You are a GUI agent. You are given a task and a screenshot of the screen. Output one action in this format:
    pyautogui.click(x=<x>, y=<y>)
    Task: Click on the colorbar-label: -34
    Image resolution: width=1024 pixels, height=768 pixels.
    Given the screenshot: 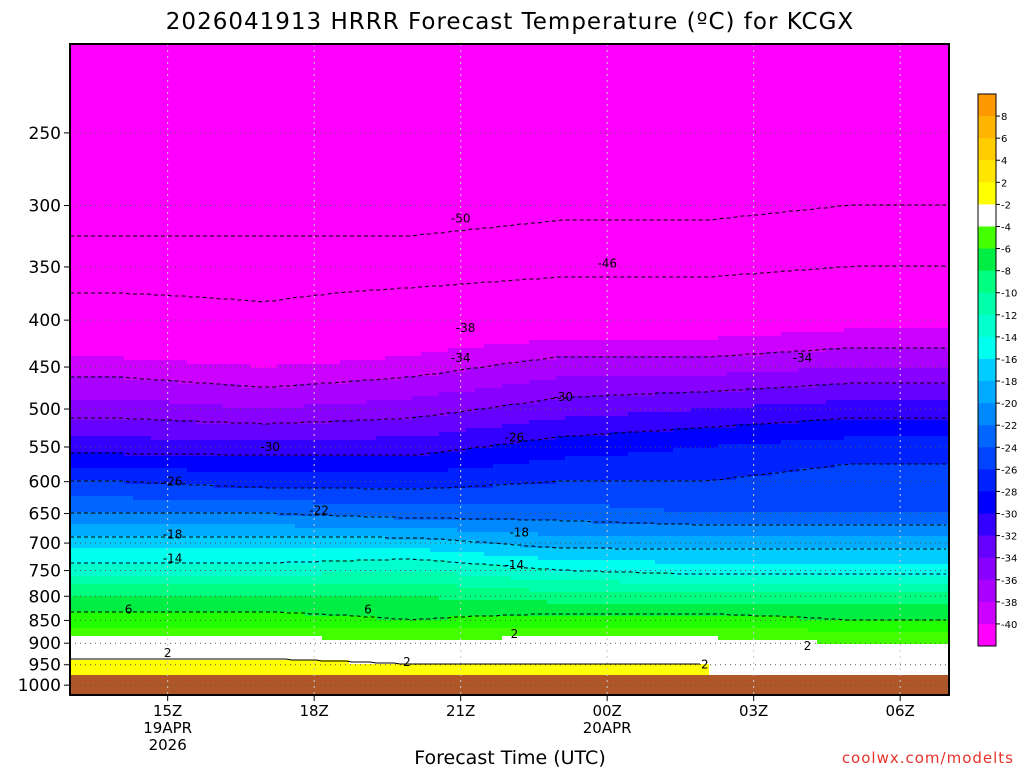 What is the action you would take?
    pyautogui.click(x=1009, y=559)
    